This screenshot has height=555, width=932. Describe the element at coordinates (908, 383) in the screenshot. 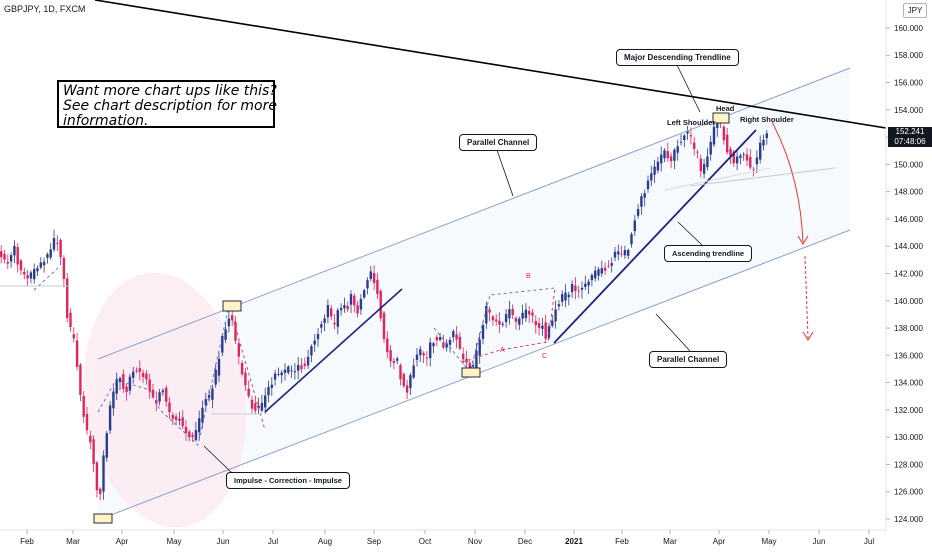

I see `y-tick-label: 134.000` at that location.